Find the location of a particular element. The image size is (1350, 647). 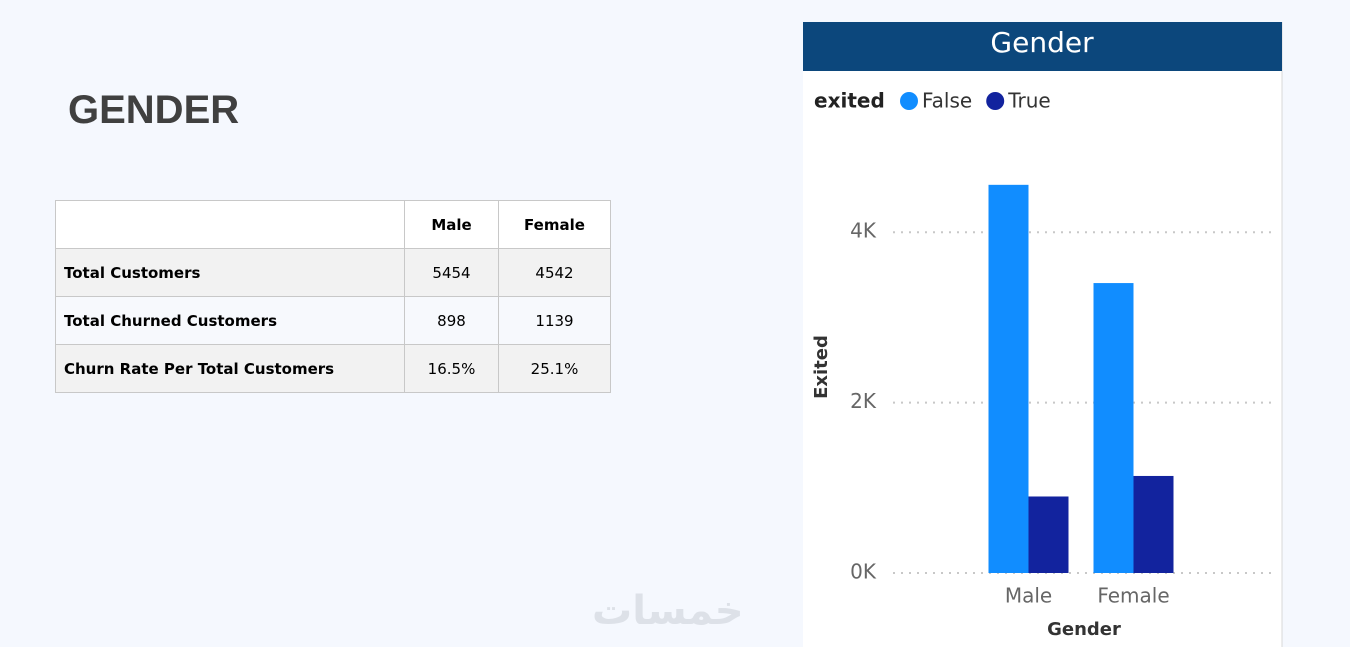

x-tick-label: Female is located at coordinates (1133, 596).